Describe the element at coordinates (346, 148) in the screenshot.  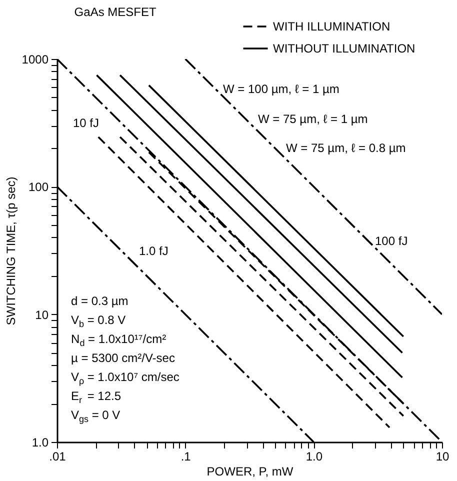
I see `annotation: W = 75 µm, ℓ = 0.8 µm` at that location.